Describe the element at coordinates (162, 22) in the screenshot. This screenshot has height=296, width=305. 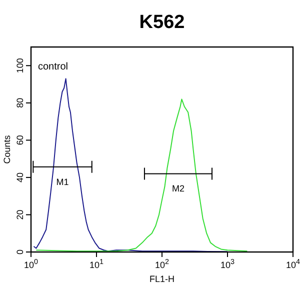
I see `chart-title: K562` at that location.